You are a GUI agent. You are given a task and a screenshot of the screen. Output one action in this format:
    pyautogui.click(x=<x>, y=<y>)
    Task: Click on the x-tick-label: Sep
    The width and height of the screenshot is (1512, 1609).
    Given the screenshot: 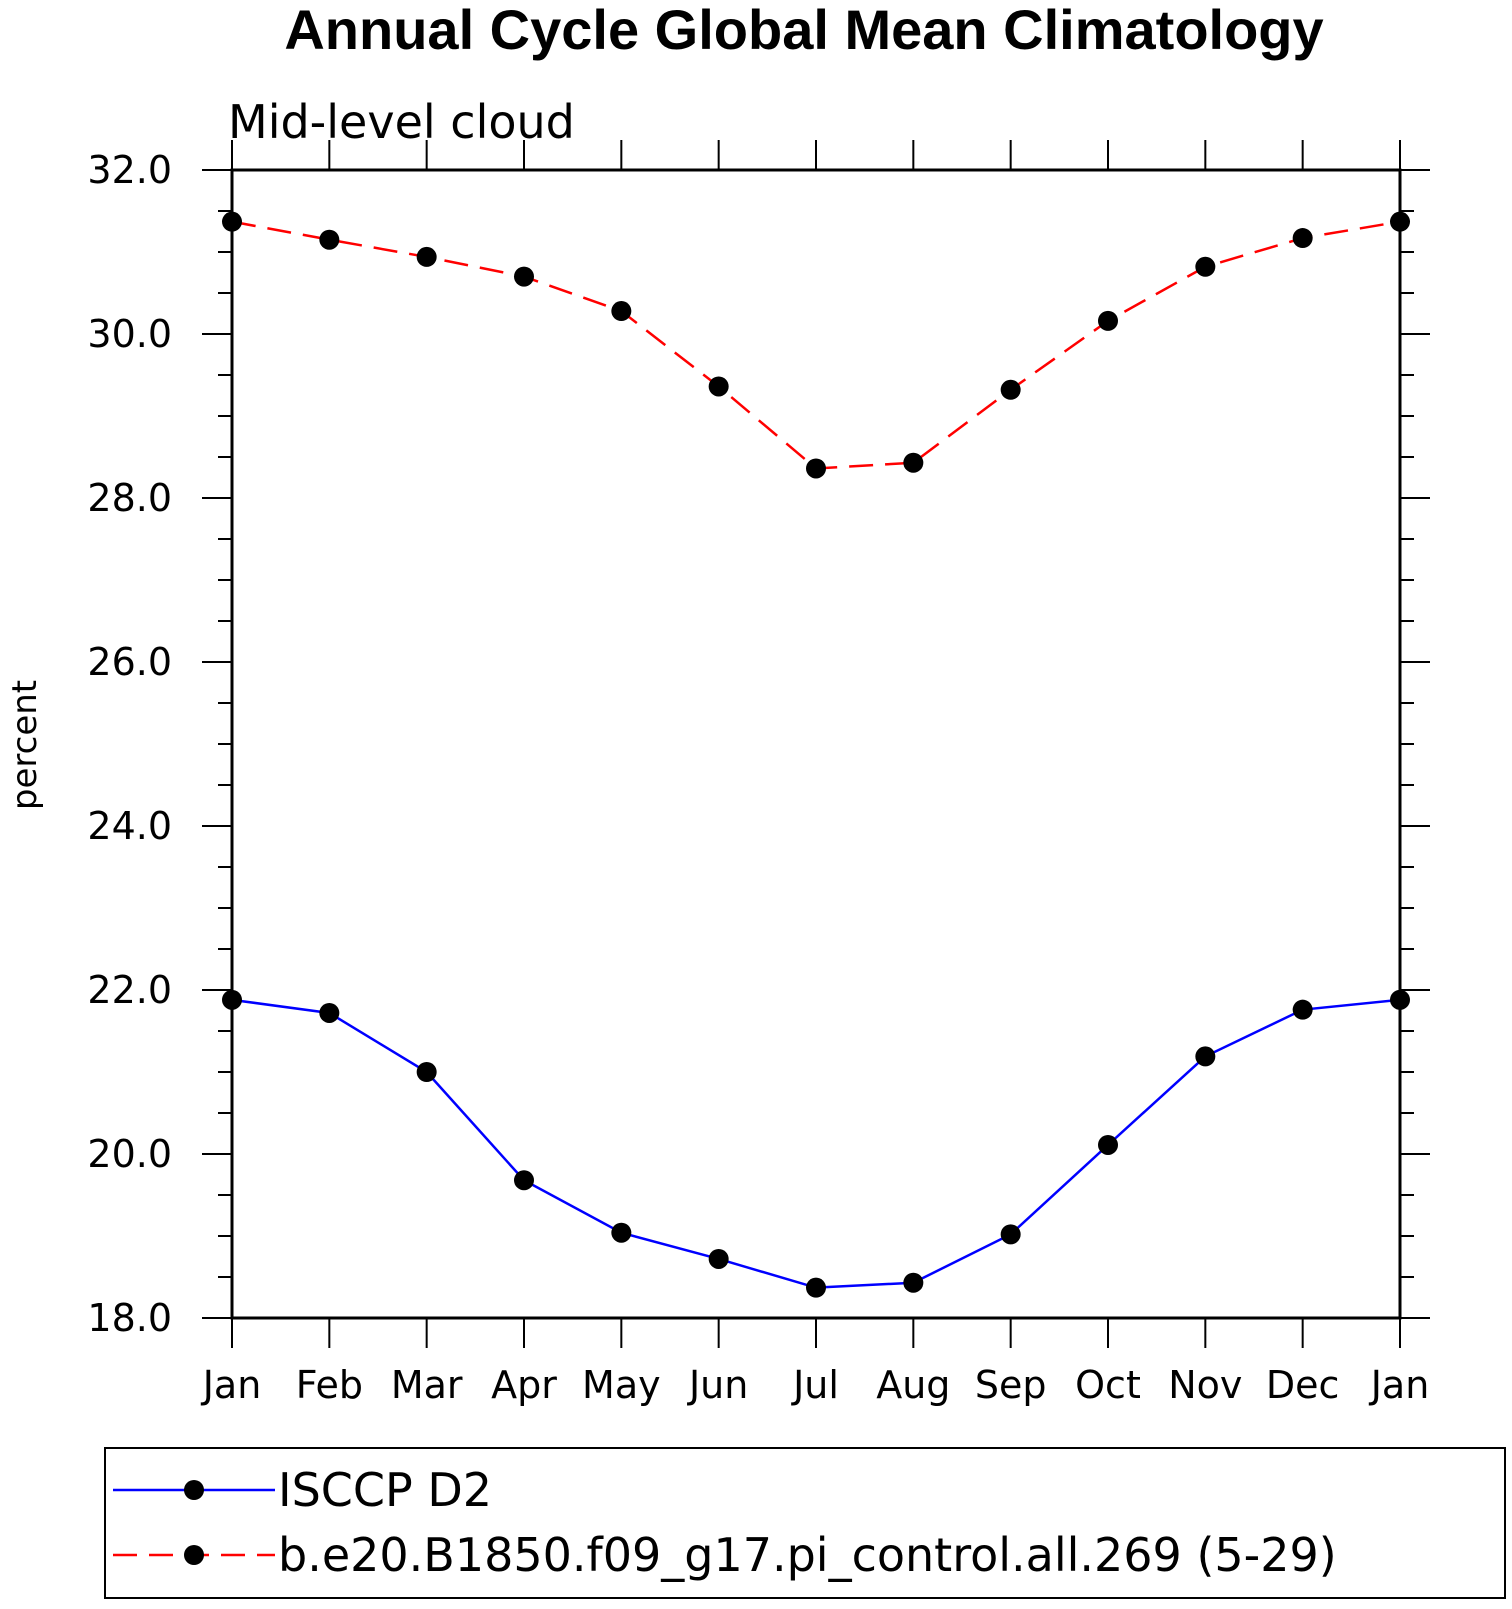 What is the action you would take?
    pyautogui.click(x=1011, y=1385)
    